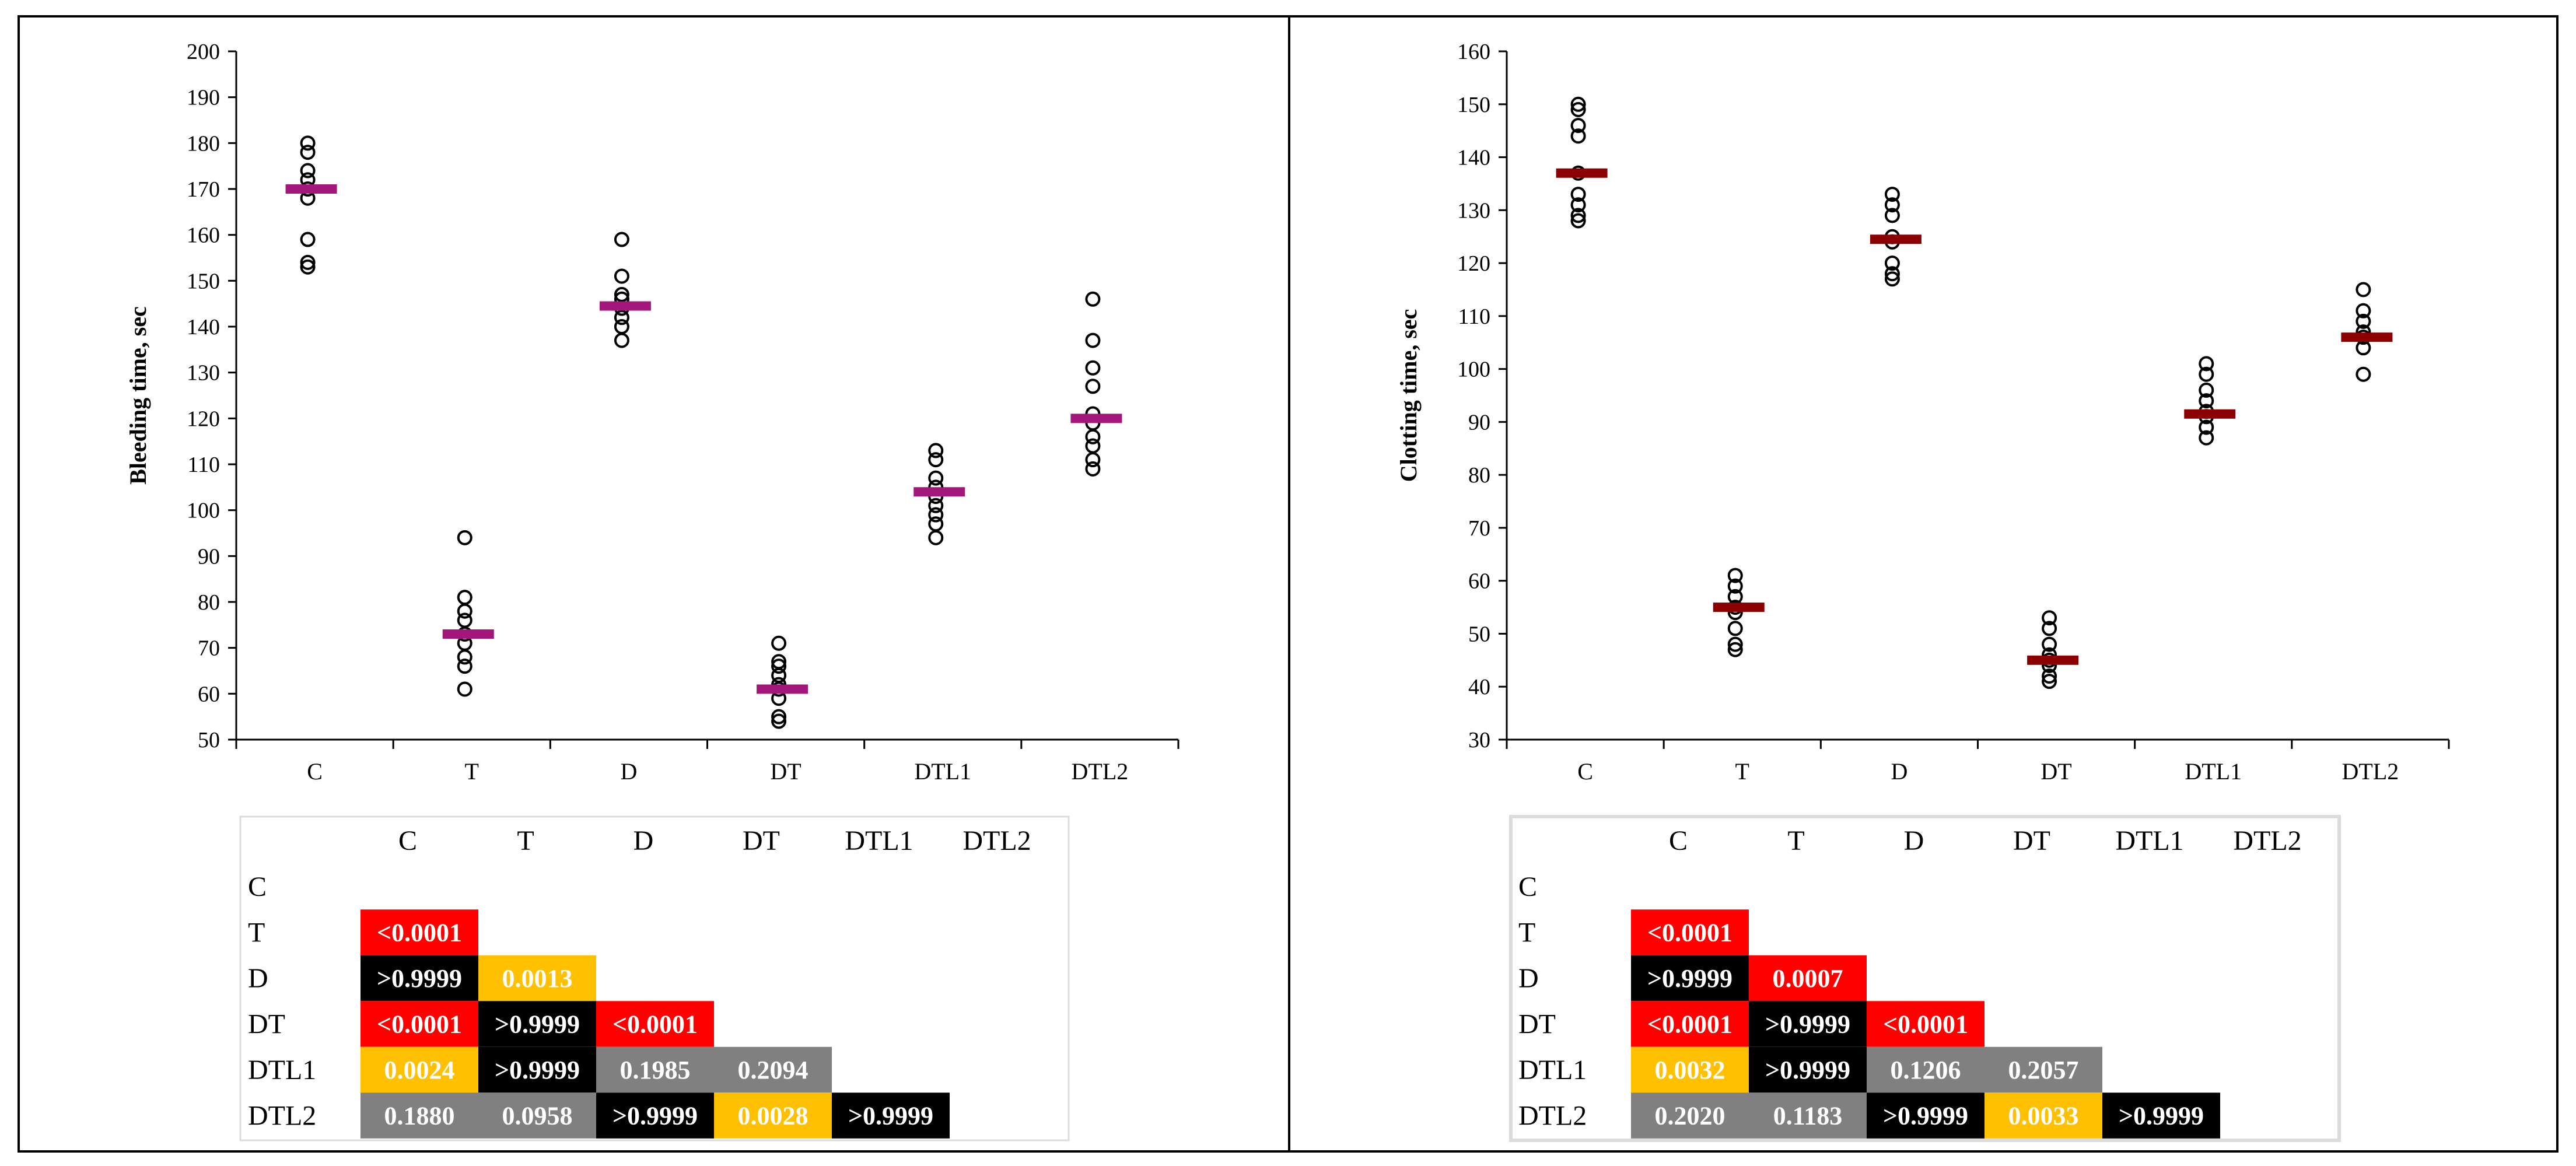 The width and height of the screenshot is (2576, 1166). What do you see at coordinates (1896, 239) in the screenshot?
I see `mean-bar-d` at bounding box center [1896, 239].